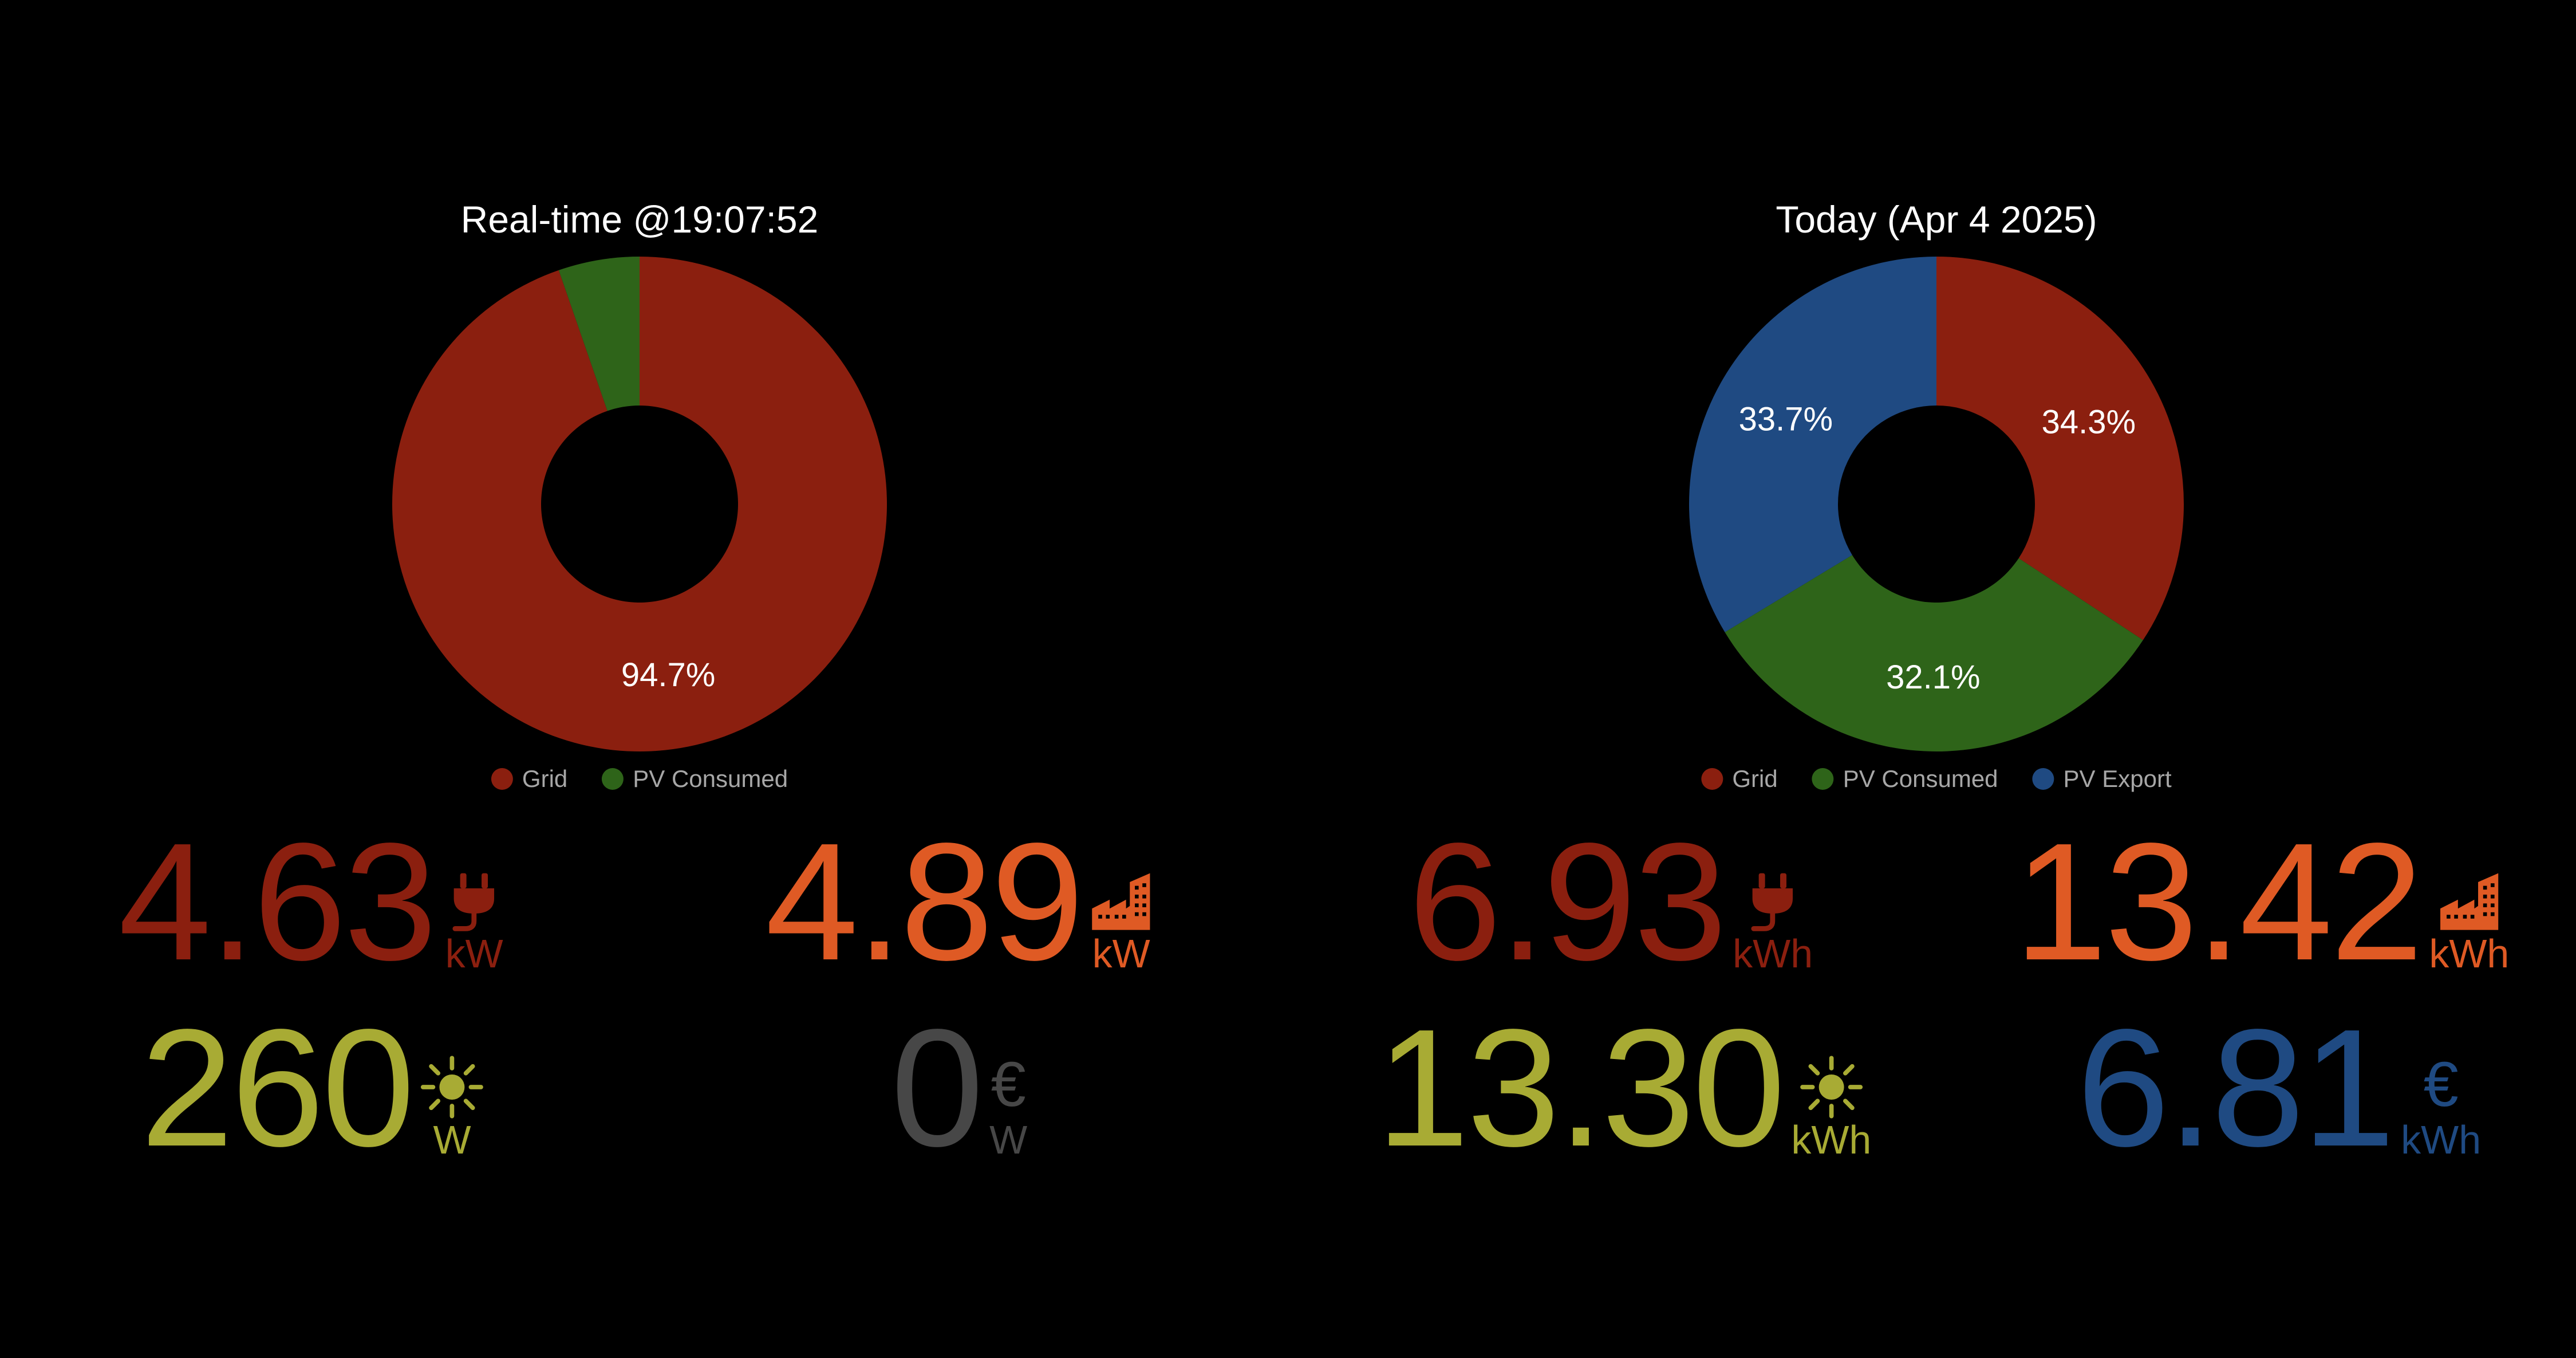 This screenshot has height=1358, width=2576. What do you see at coordinates (1581, 1087) in the screenshot?
I see `today-solar-value: 13.30` at bounding box center [1581, 1087].